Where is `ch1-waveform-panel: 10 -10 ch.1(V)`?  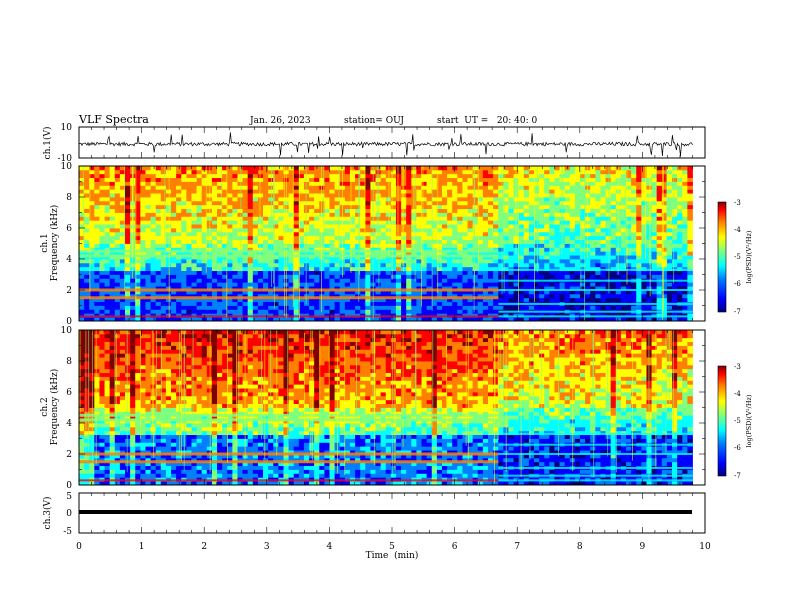
ch1-waveform-panel: 10 -10 ch.1(V) is located at coordinates (374, 143).